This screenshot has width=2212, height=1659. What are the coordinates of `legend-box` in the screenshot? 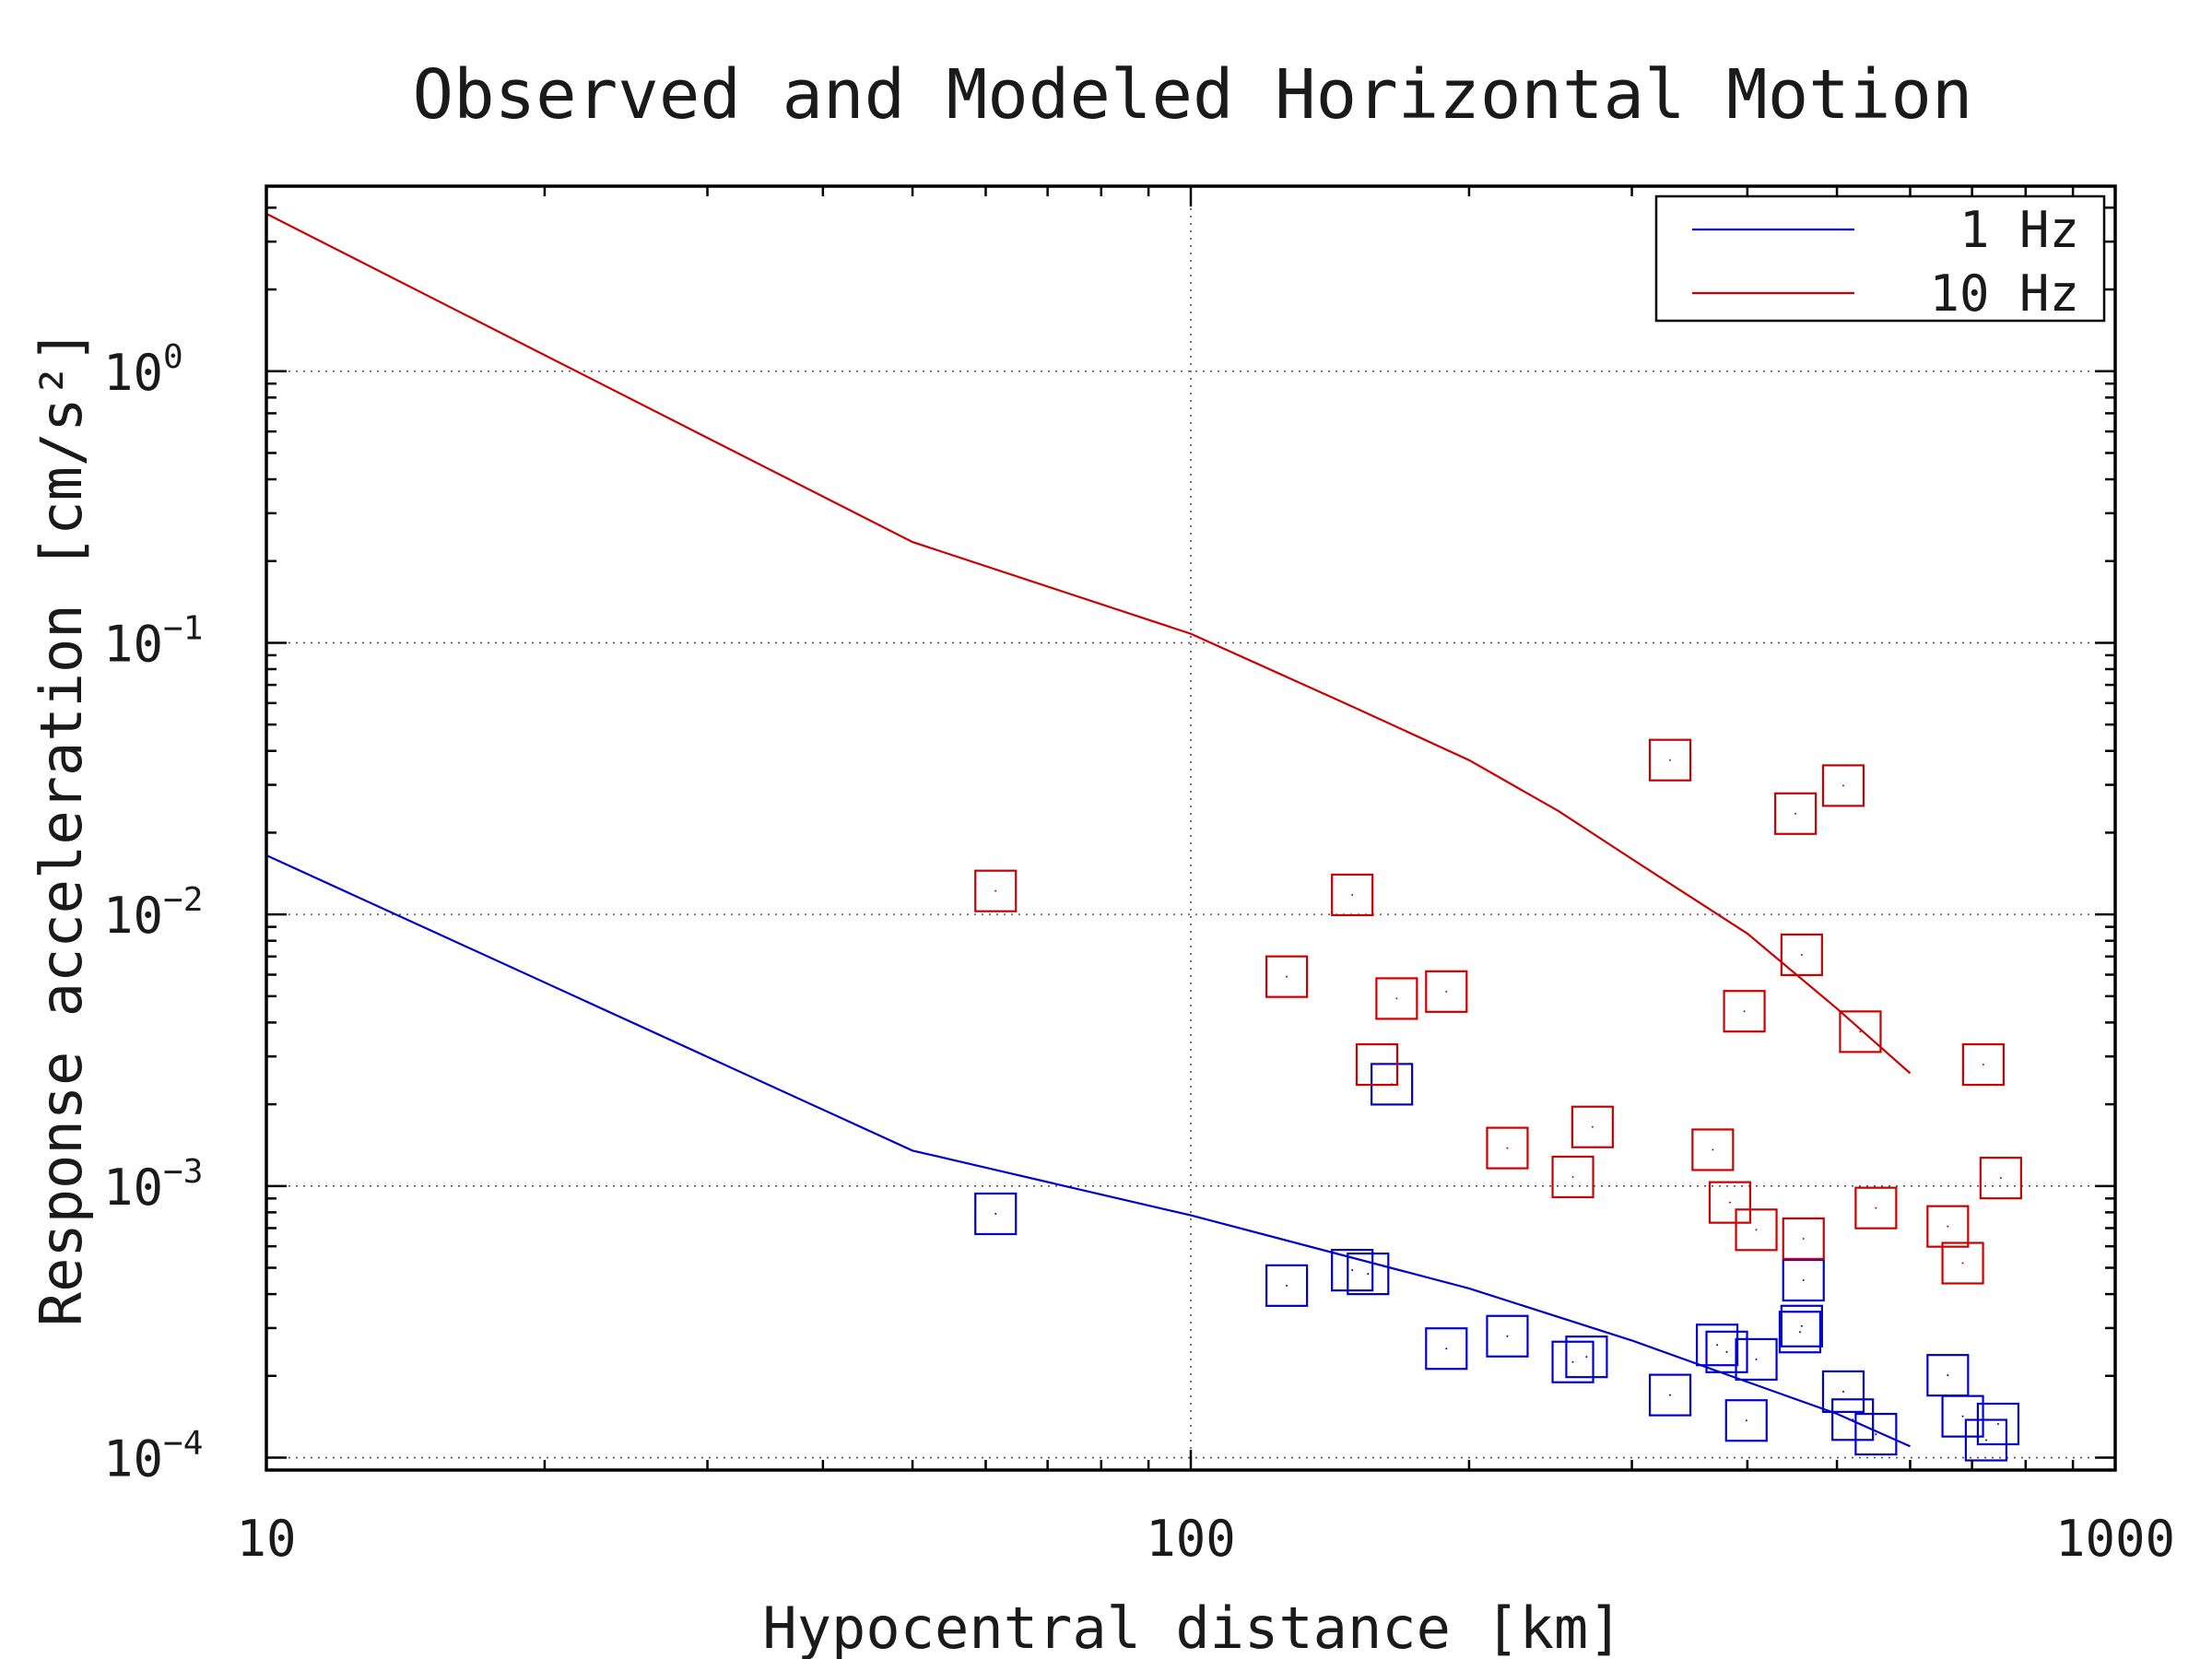 It's located at (1880, 258).